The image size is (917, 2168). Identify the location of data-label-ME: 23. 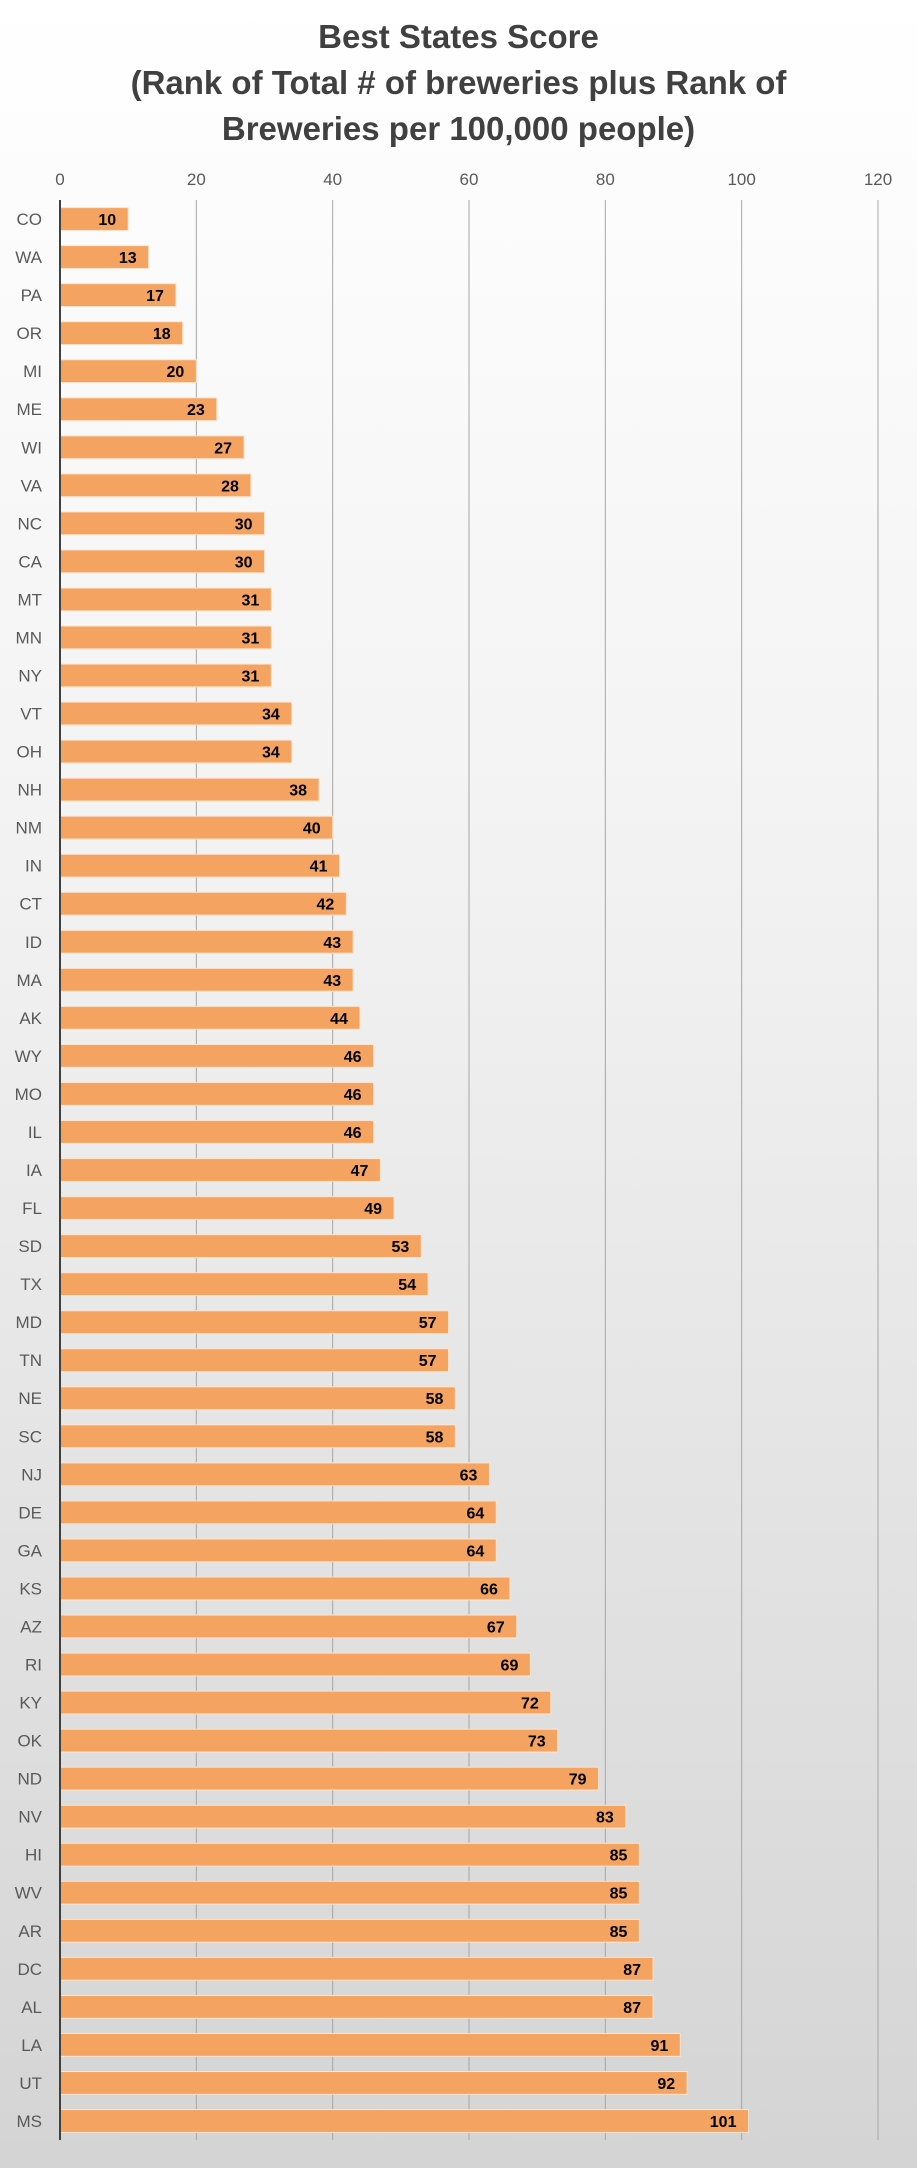
(196, 410).